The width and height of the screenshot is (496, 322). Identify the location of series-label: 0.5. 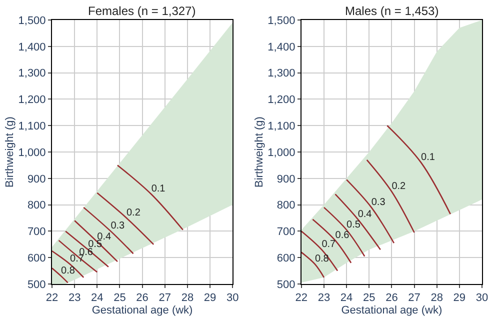
(353, 224).